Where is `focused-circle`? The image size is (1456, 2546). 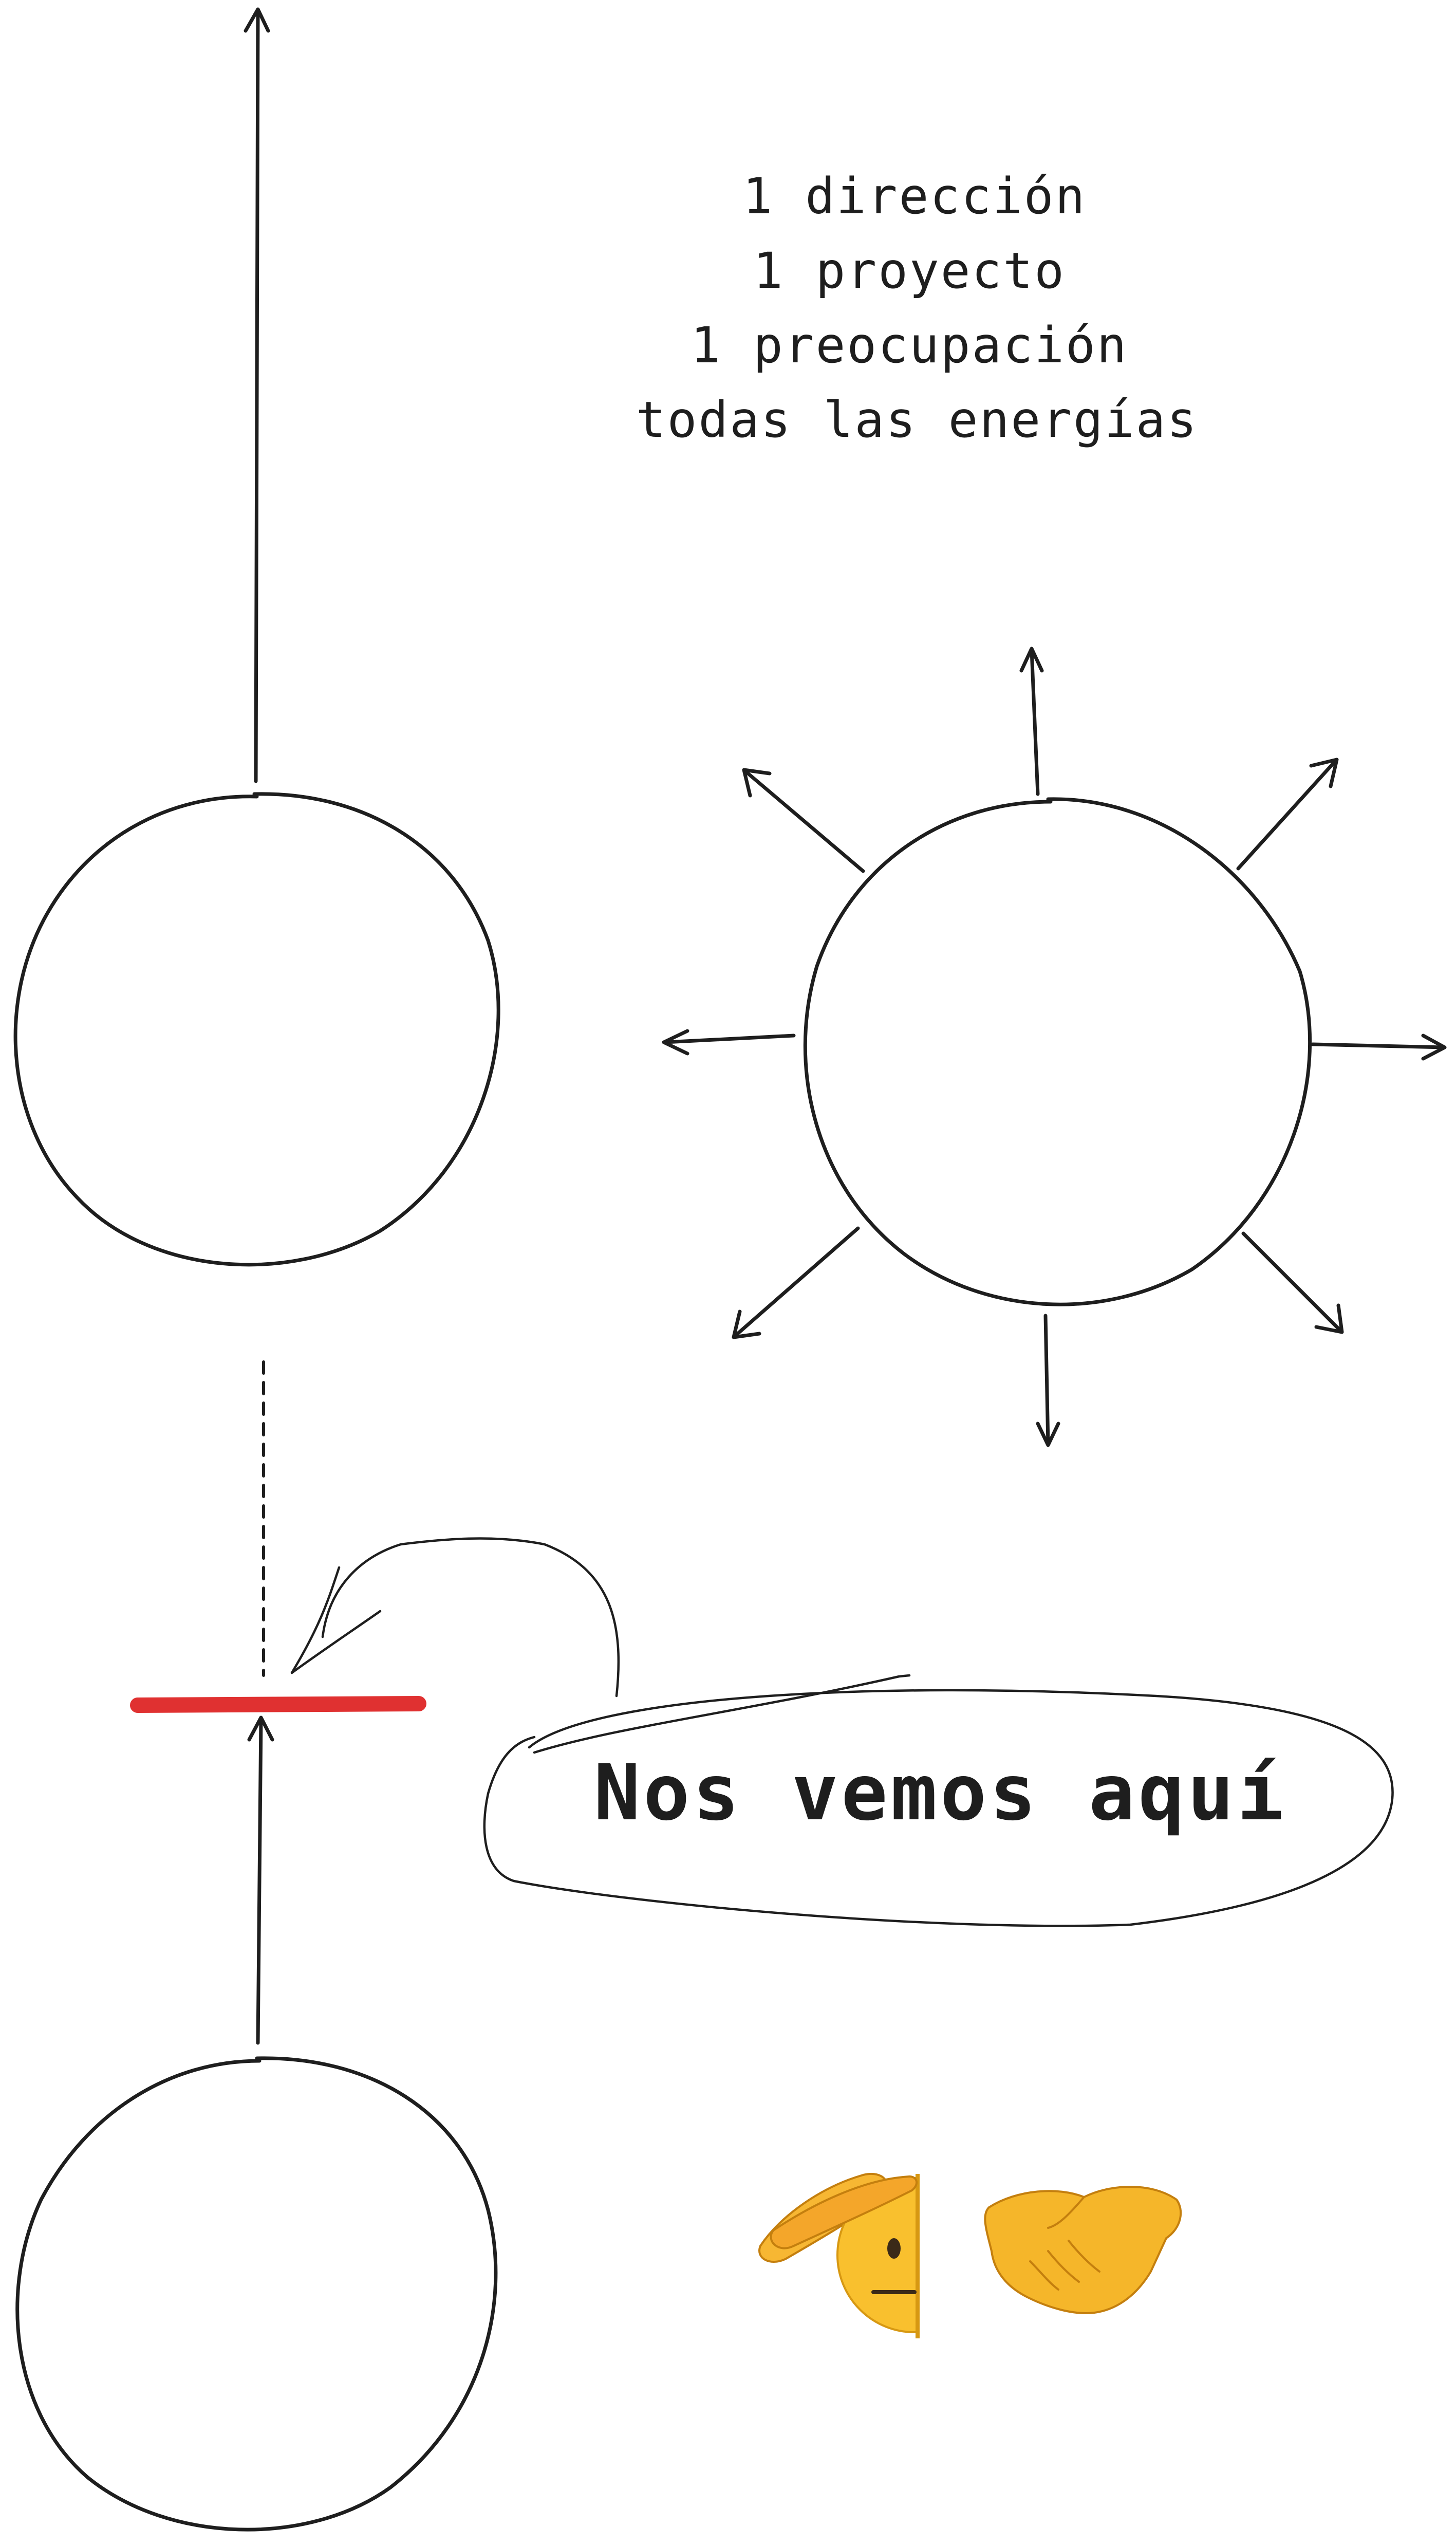 focused-circle is located at coordinates (256, 1029).